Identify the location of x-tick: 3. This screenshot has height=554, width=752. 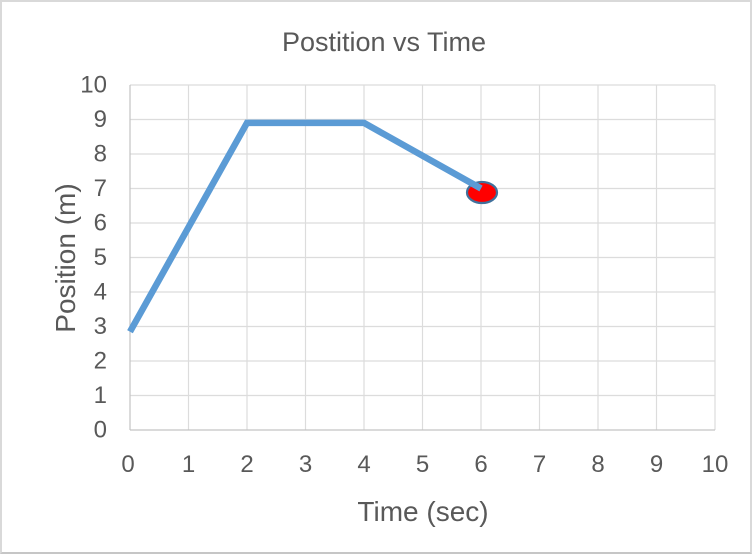
(305, 464).